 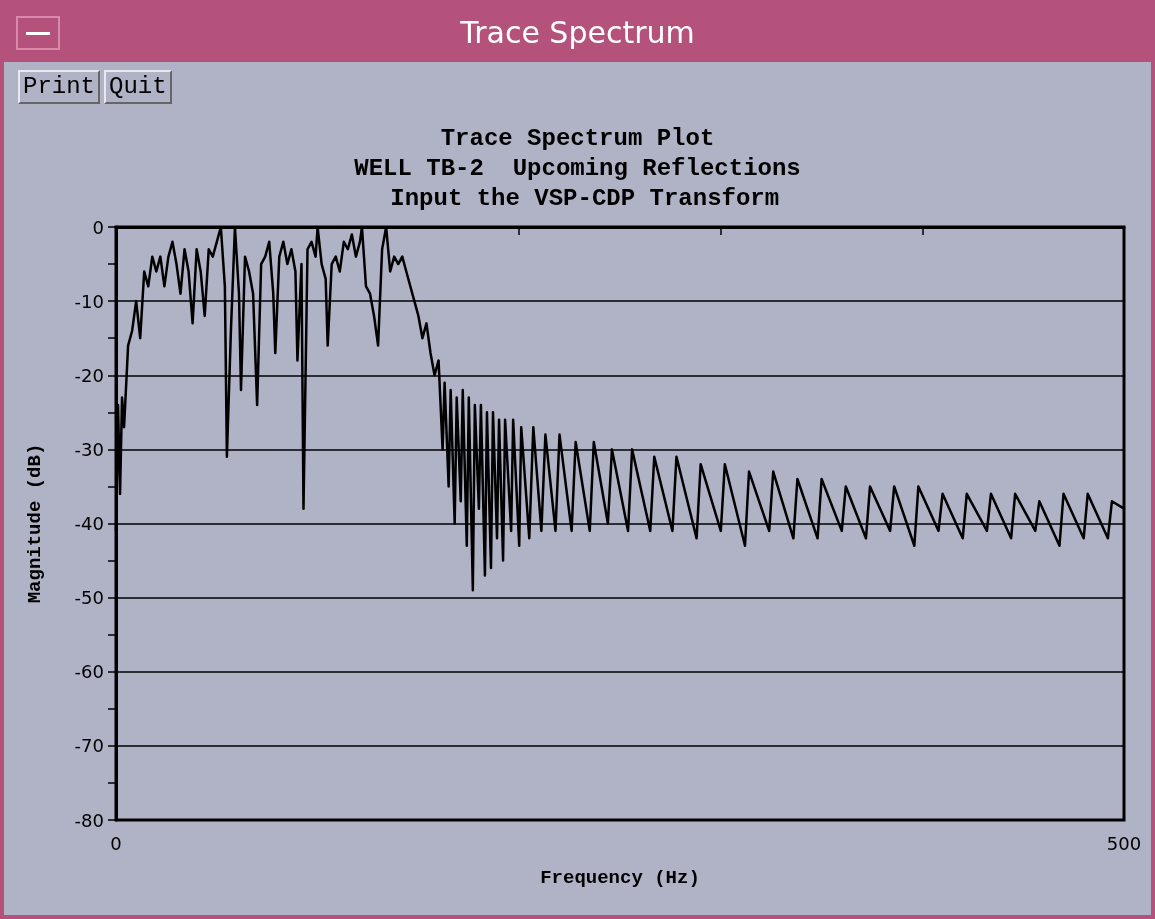 What do you see at coordinates (89, 598) in the screenshot?
I see `y-tick-label: -50` at bounding box center [89, 598].